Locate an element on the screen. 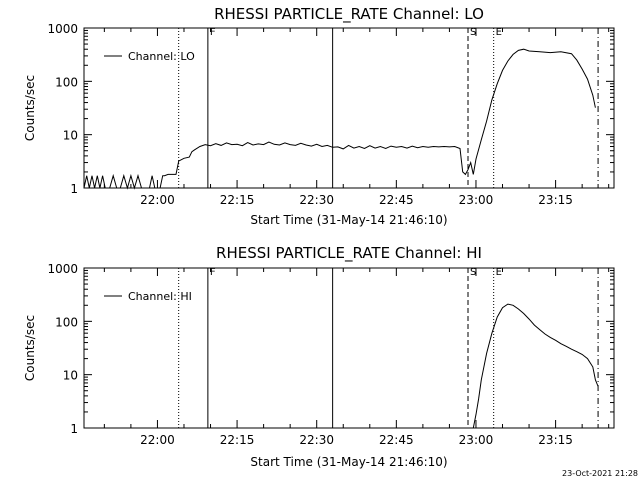 Image resolution: width=640 pixels, height=480 pixels. legend-label: Channel: HI is located at coordinates (160, 296).